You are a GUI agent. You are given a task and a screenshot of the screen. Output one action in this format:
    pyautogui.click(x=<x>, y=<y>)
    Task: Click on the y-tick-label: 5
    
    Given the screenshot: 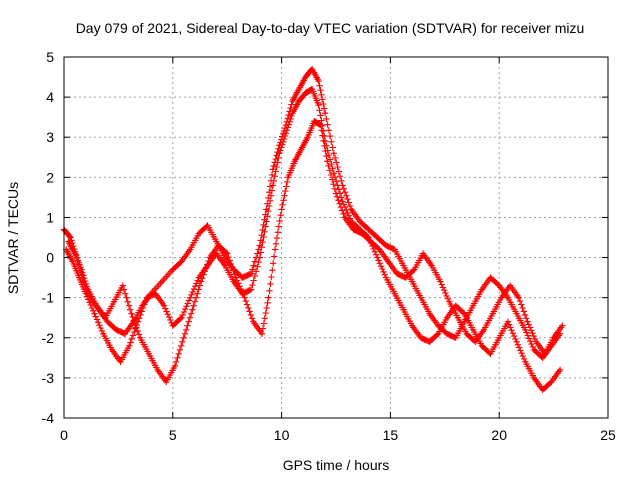 What is the action you would take?
    pyautogui.click(x=50, y=57)
    